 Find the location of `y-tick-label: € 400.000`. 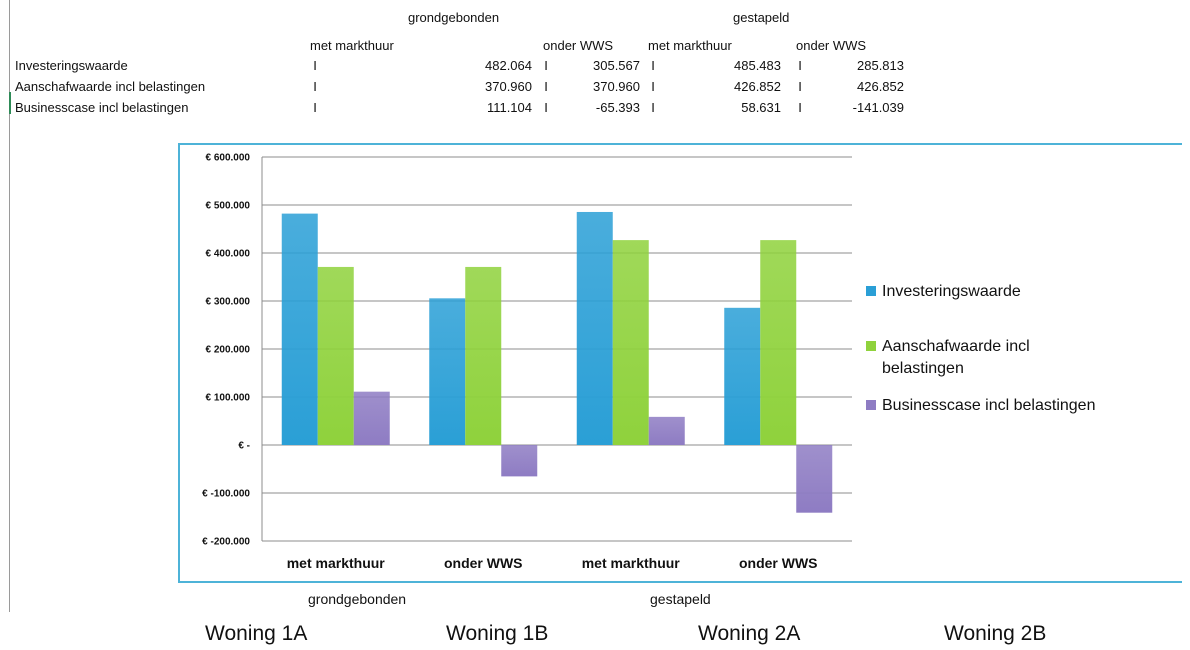

y-tick-label: € 400.000 is located at coordinates (228, 254).